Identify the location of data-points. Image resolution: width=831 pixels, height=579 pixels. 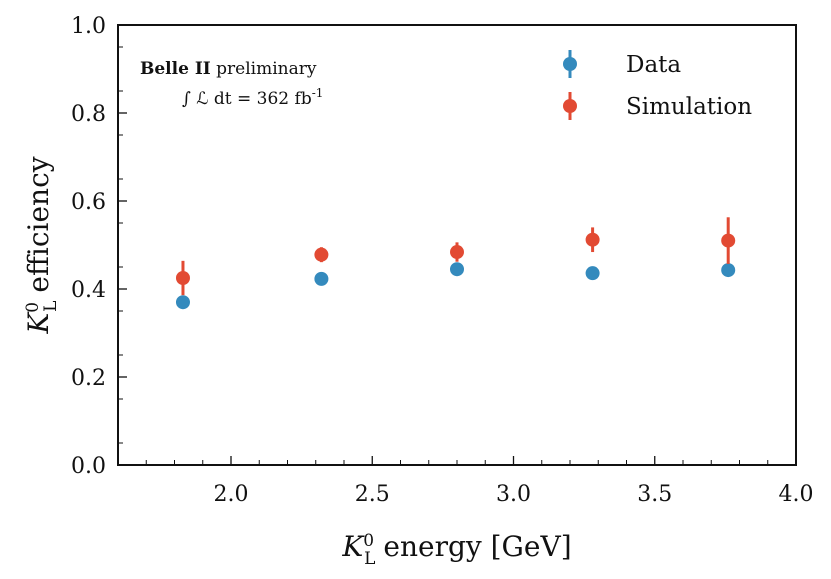
(455, 263).